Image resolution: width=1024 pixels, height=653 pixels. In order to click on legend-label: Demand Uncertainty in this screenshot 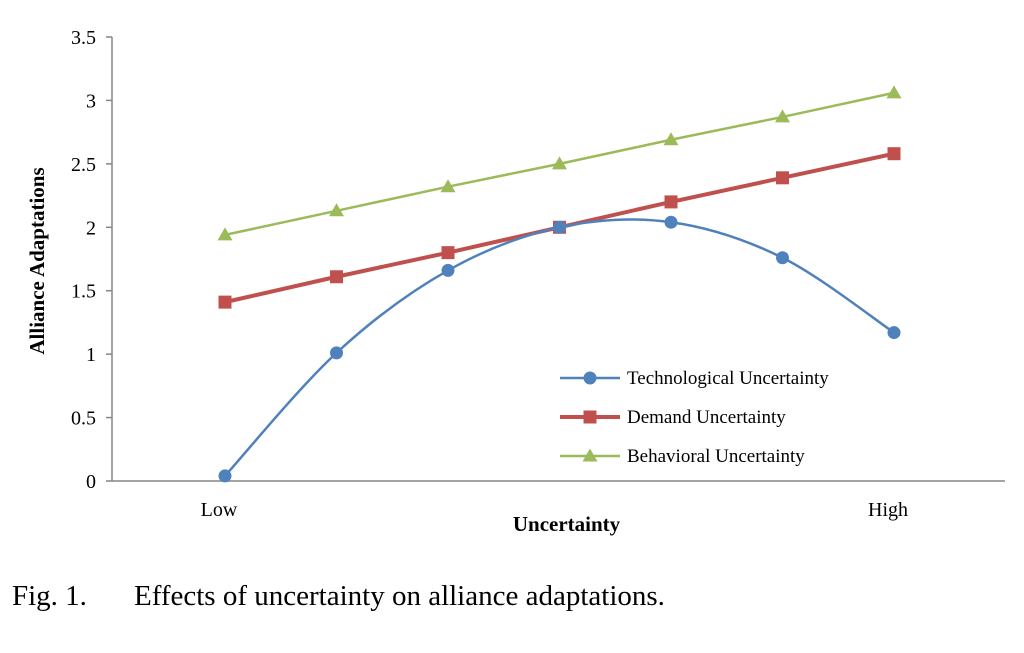, I will do `click(706, 417)`.